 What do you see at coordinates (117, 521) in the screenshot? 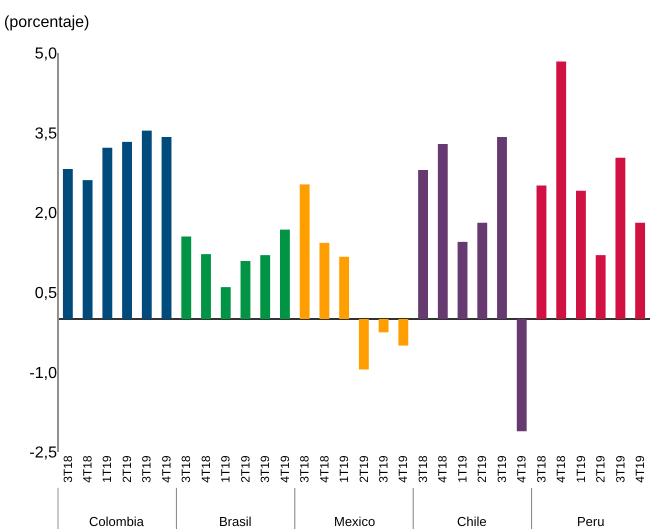
I see `text: Colombia` at bounding box center [117, 521].